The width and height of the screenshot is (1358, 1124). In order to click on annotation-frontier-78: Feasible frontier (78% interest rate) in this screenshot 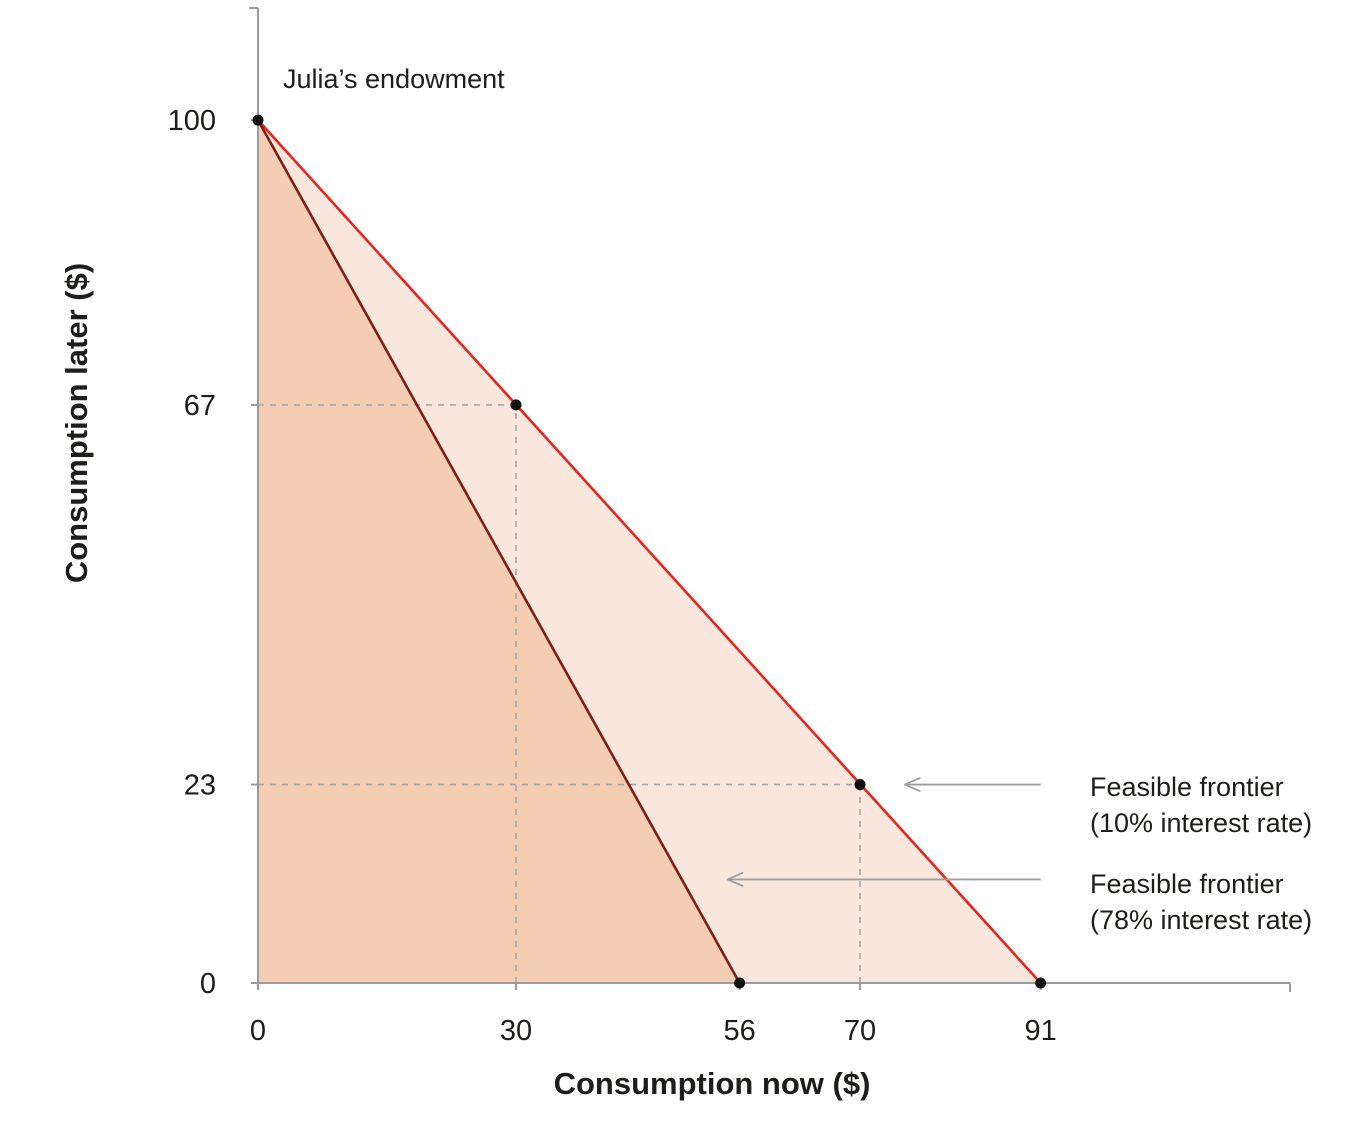, I will do `click(1201, 902)`.